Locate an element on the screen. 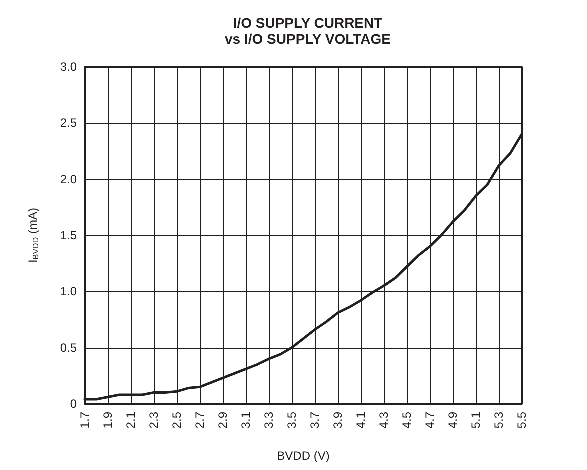 This screenshot has width=587, height=470. x-tick-label: 2.1 is located at coordinates (131, 420).